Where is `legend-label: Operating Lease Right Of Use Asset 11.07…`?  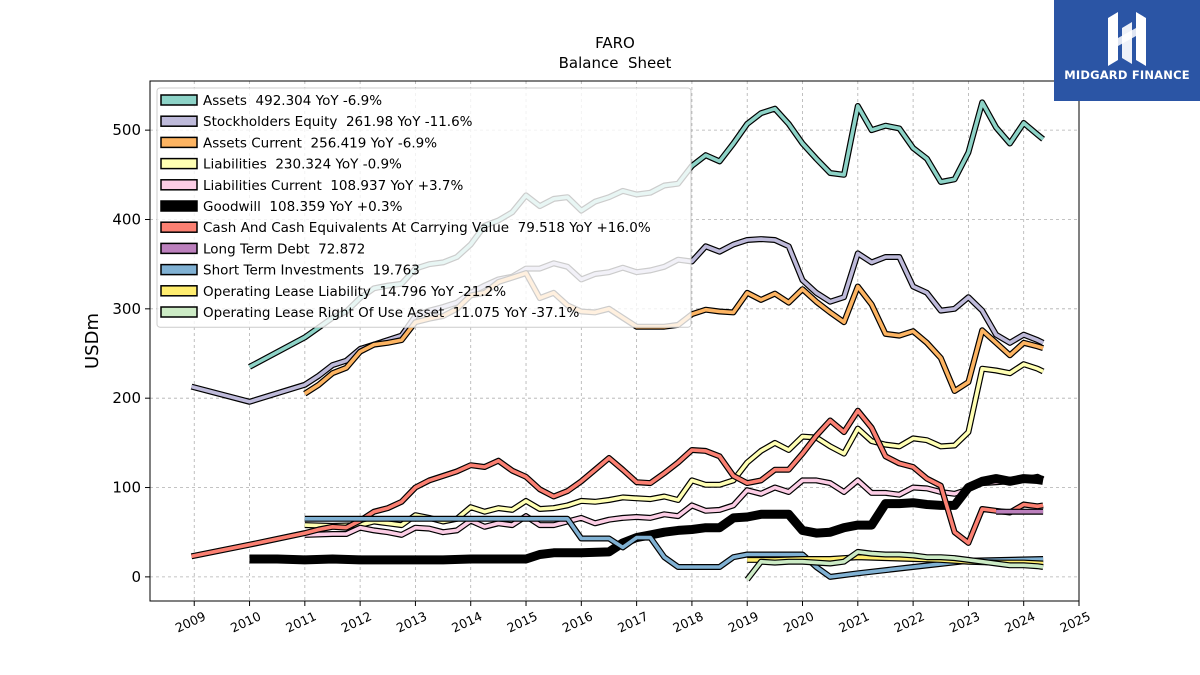
legend-label: Operating Lease Right Of Use Asset 11.07… is located at coordinates (391, 313).